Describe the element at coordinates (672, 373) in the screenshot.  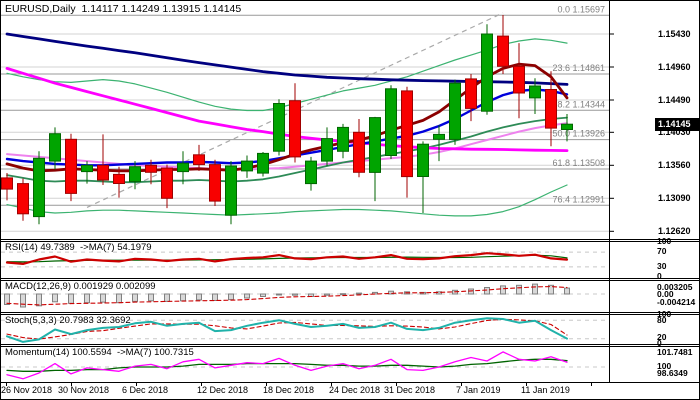
I see `momentum-scale-label: 98.6349` at that location.